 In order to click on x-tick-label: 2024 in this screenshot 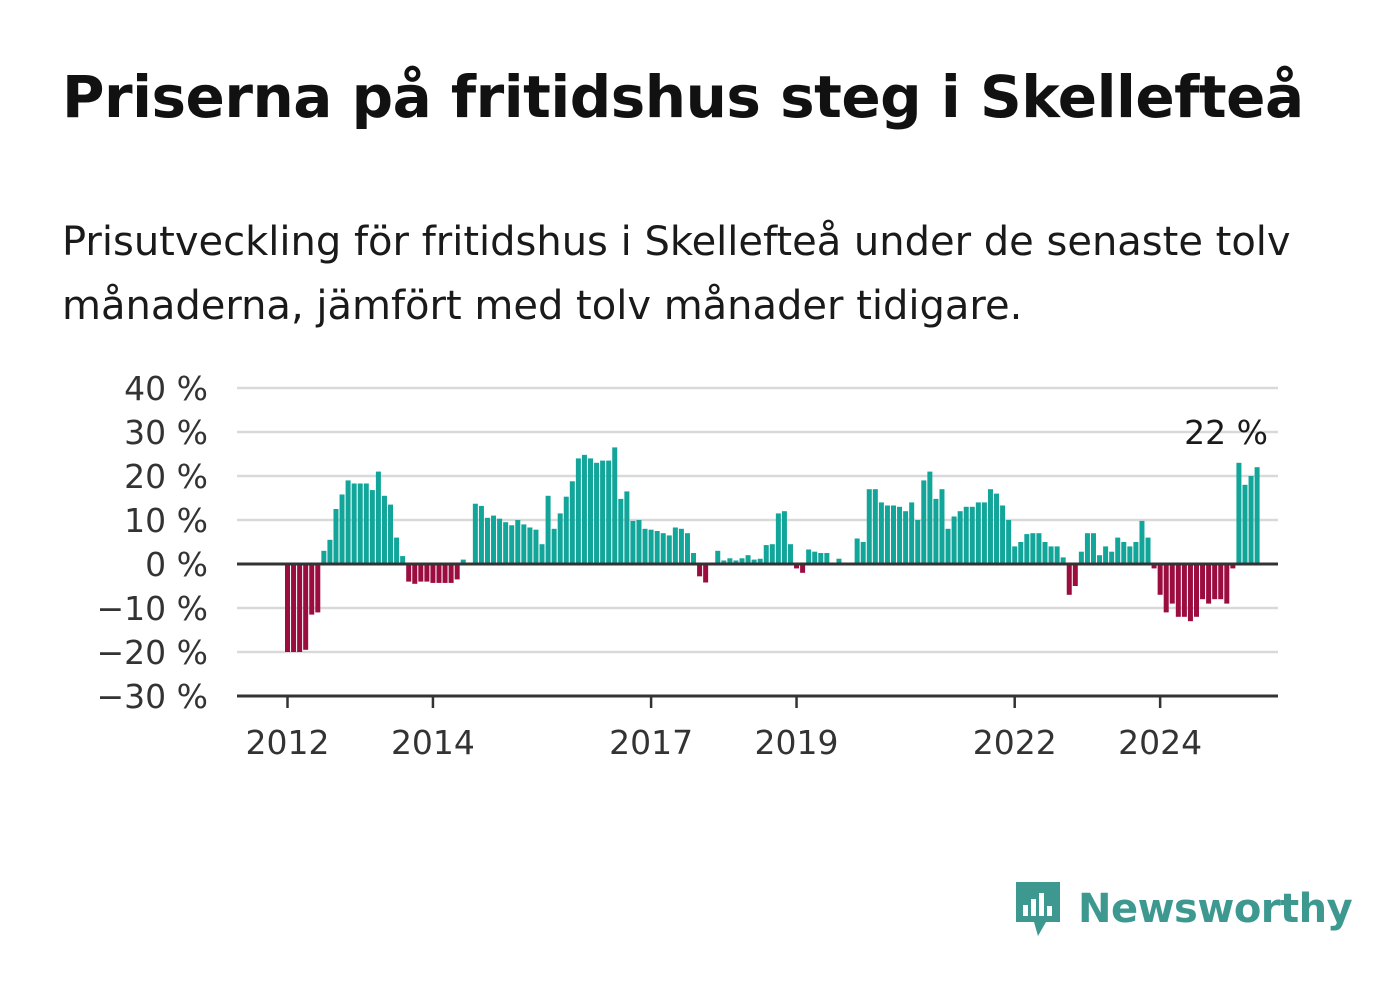, I will do `click(1160, 742)`.